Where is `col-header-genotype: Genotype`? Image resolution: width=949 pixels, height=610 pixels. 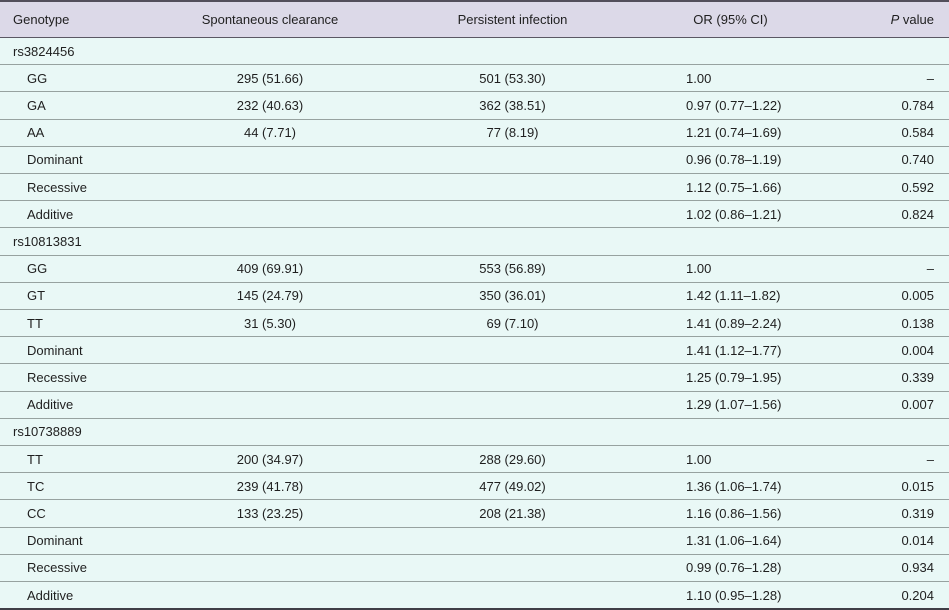
col-header-genotype: Genotype is located at coordinates (70, 19).